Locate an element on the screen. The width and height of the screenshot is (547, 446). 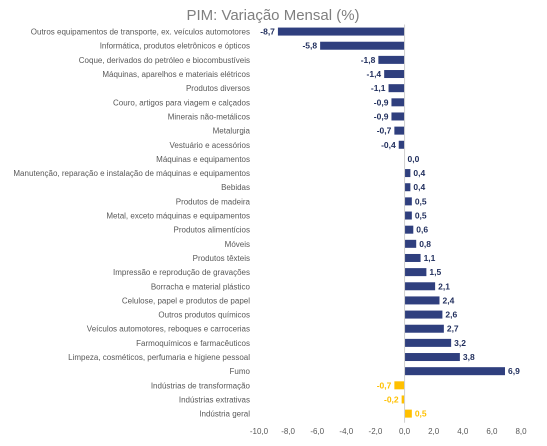
x-tick-label: 6,0 is located at coordinates (492, 431).